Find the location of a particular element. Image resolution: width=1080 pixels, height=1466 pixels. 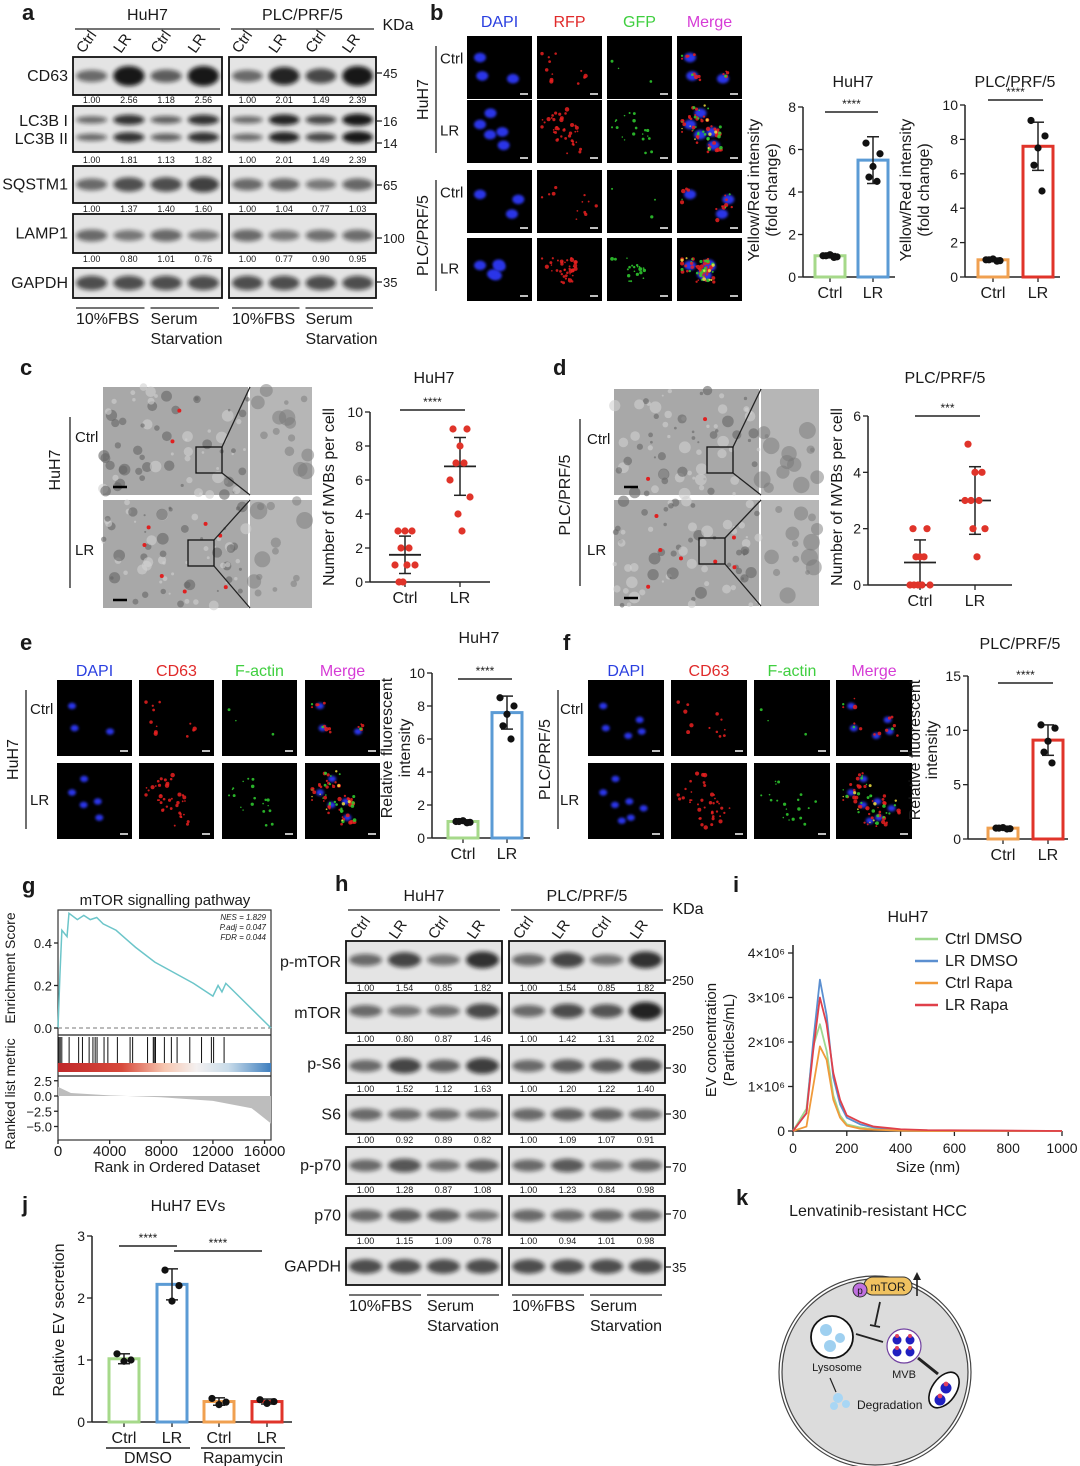

lysosome-vesicle is located at coordinates (826, 1330).